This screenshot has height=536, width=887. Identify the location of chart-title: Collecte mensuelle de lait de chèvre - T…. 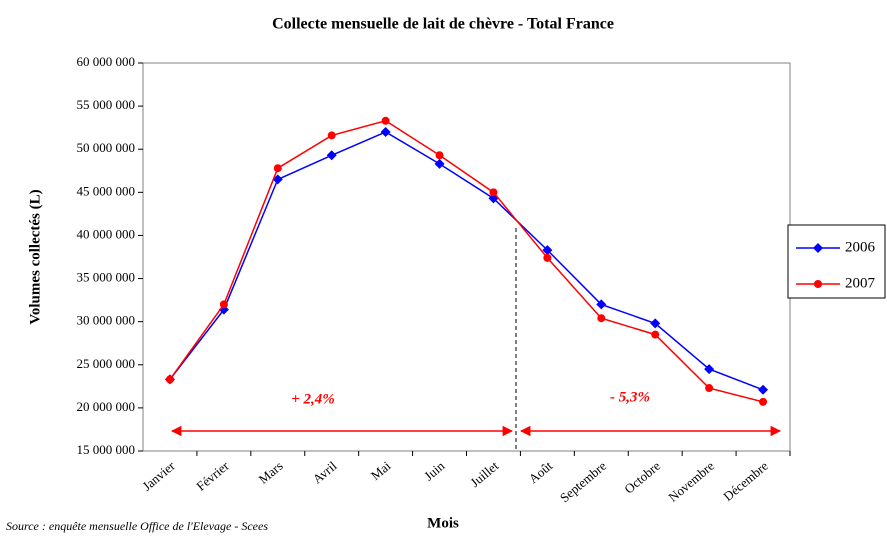
(443, 24).